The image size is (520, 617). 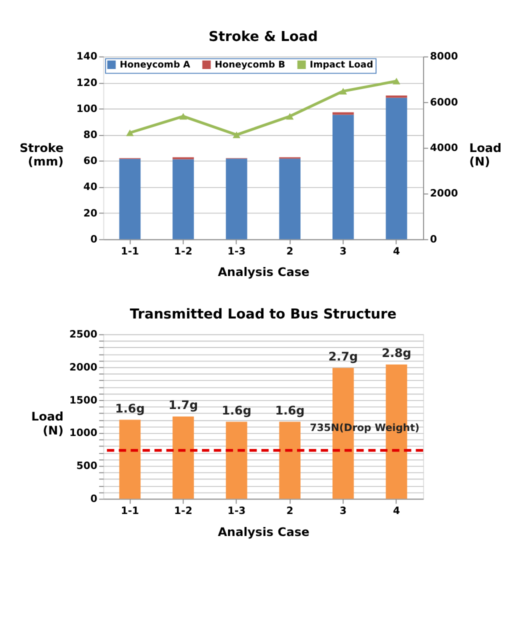 I want to click on annotation: 2.8g, so click(x=397, y=353).